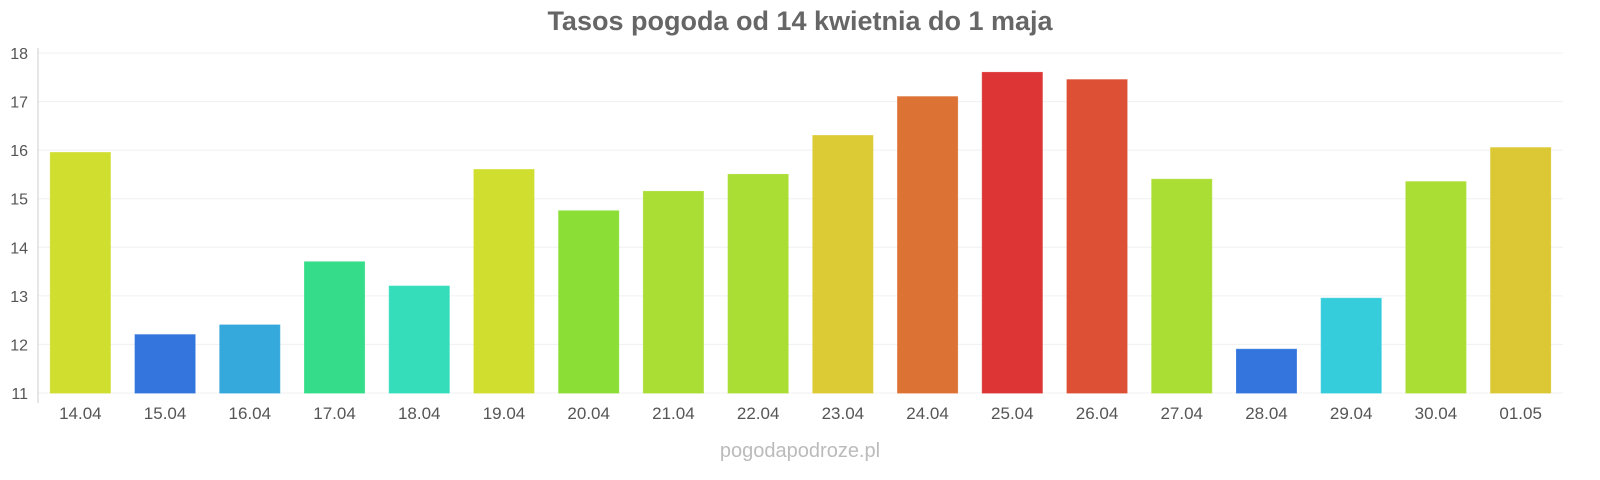 This screenshot has height=480, width=1600. I want to click on y-tick-label: 17, so click(19, 103).